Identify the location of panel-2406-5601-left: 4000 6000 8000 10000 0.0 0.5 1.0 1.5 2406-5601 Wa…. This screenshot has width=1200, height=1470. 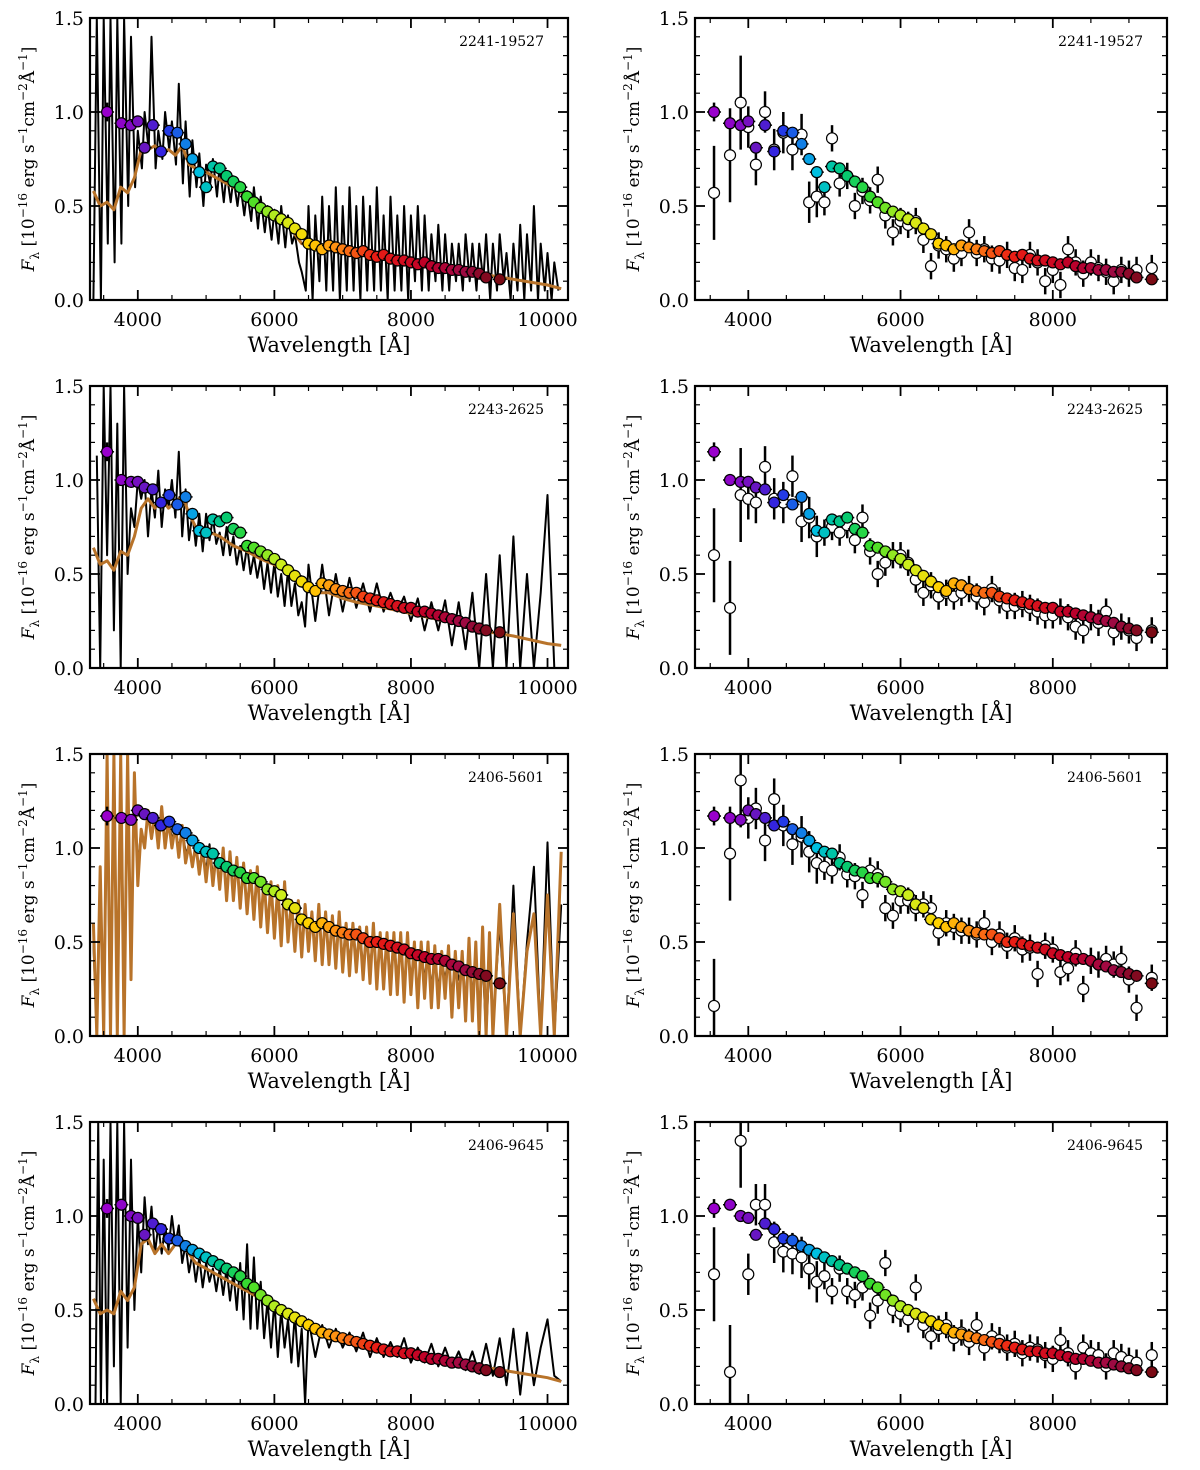
(297, 918).